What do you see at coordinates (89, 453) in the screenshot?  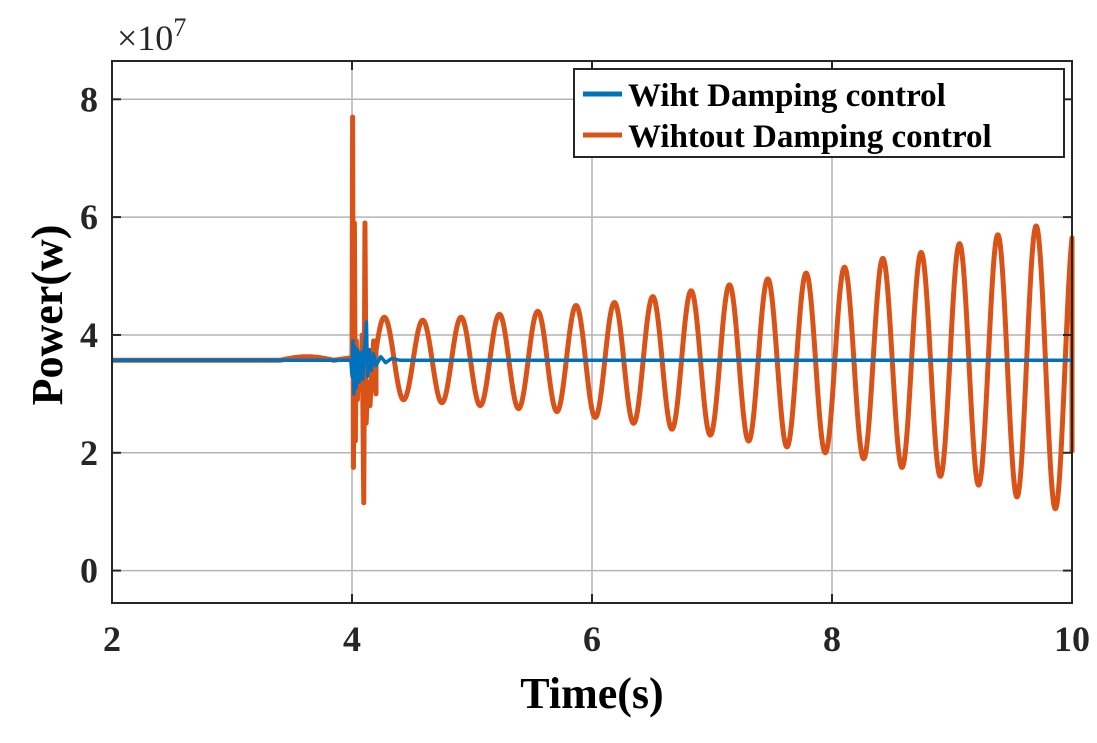 I see `y-tick-label: 2` at bounding box center [89, 453].